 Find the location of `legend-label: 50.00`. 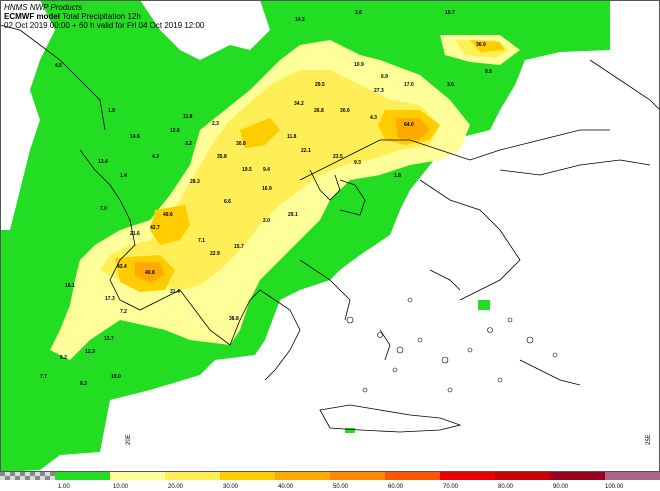

legend-label: 50.00 is located at coordinates (341, 487).